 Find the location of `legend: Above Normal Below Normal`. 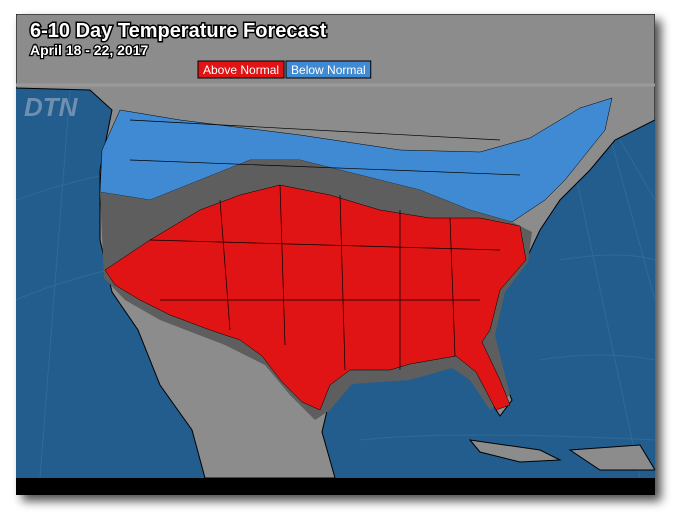

legend: Above Normal Below Normal is located at coordinates (284, 69).